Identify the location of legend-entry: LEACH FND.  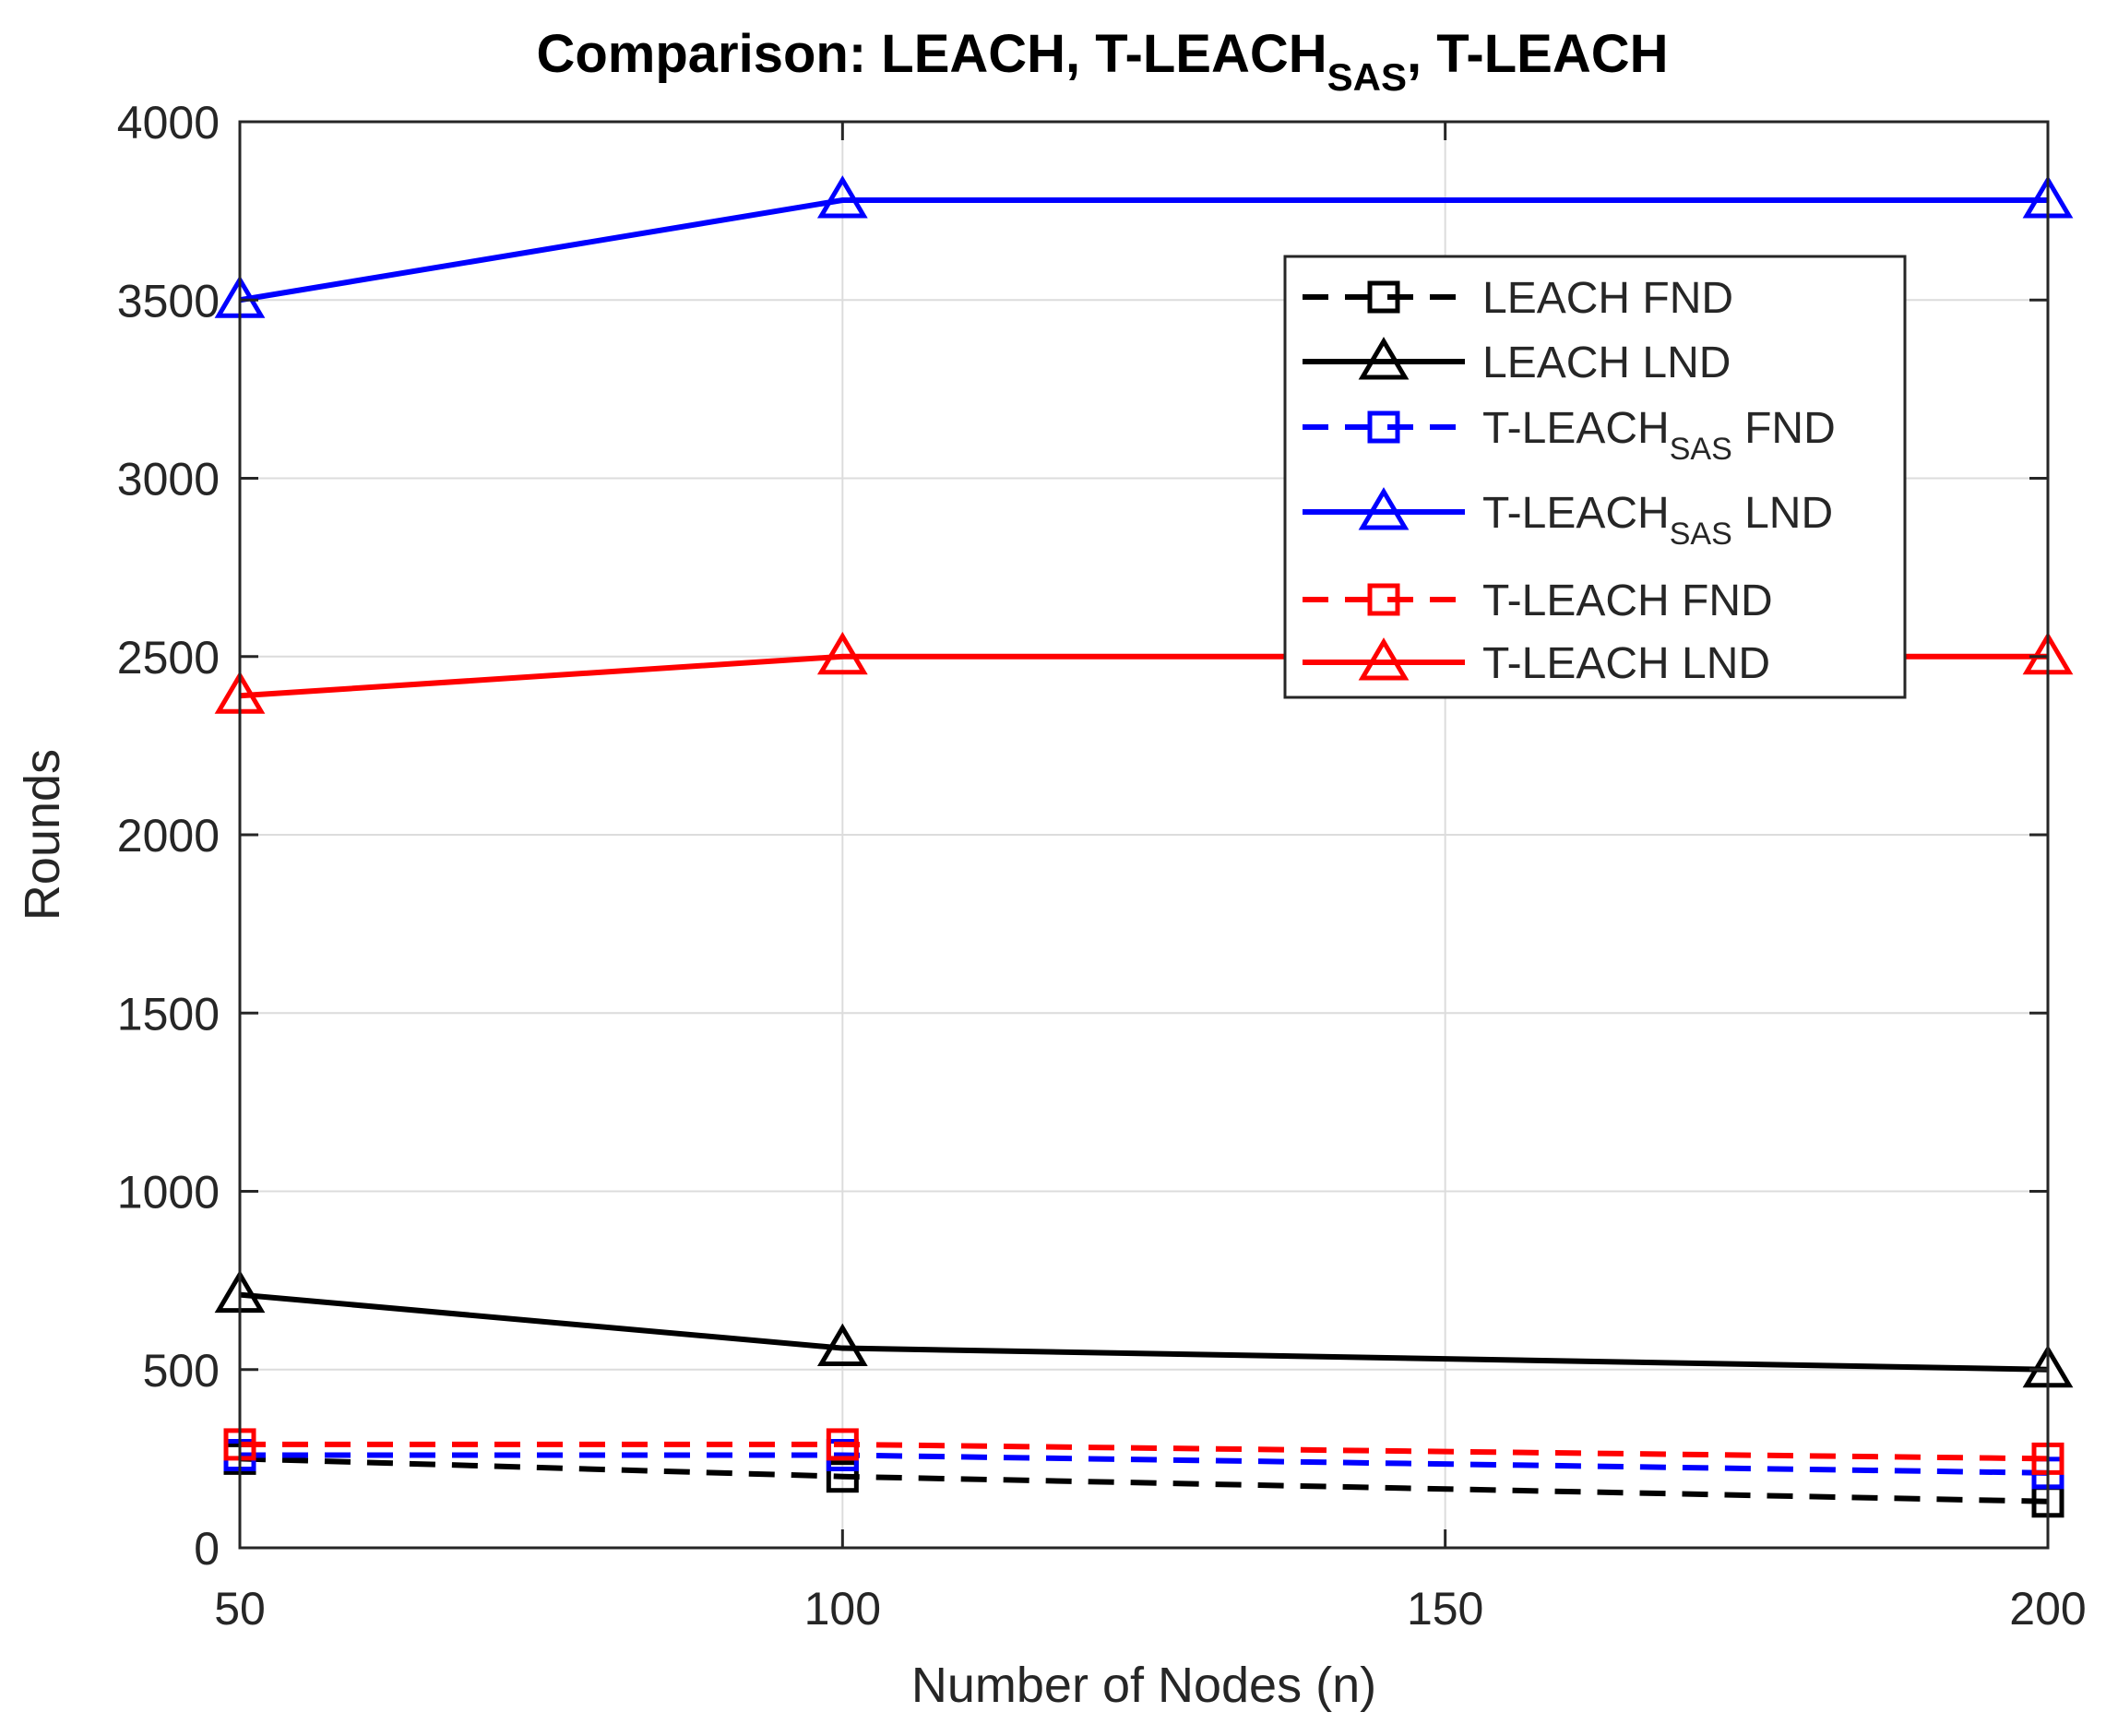
(1518, 299).